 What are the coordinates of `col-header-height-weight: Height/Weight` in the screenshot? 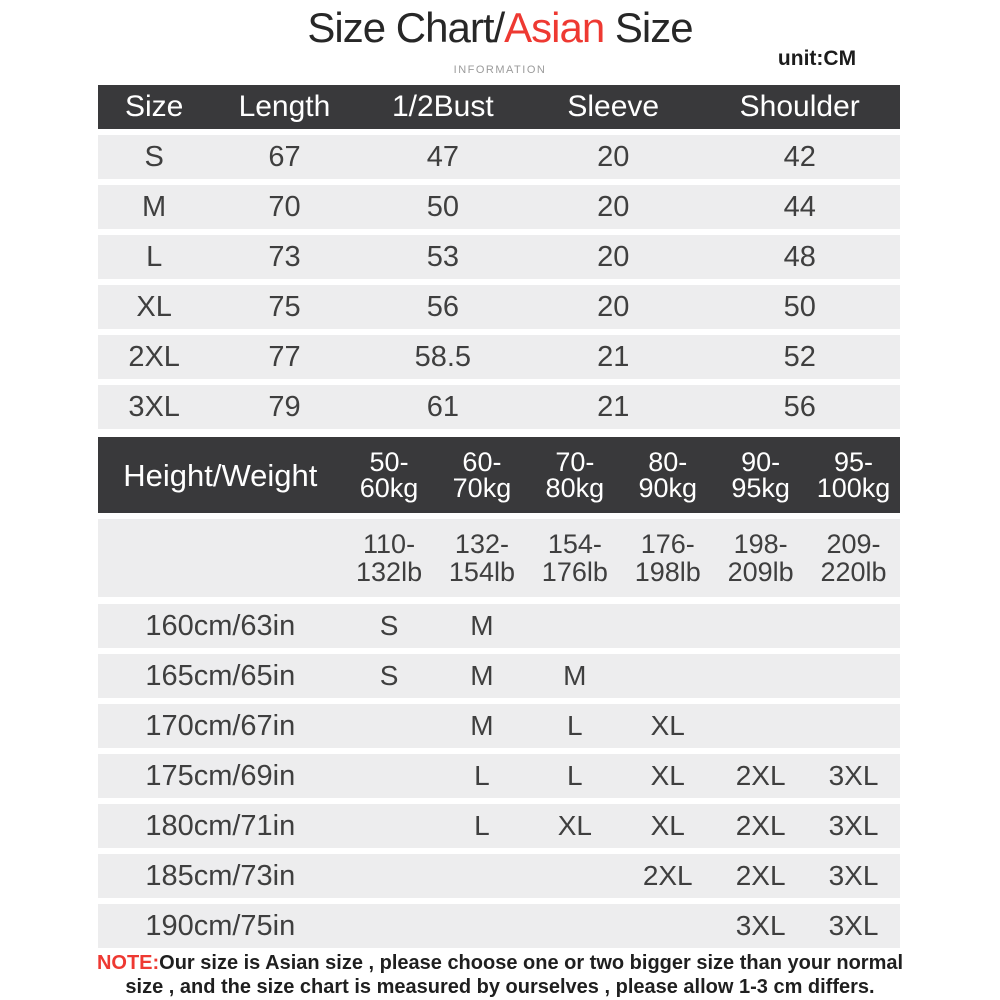 It's located at (220, 475).